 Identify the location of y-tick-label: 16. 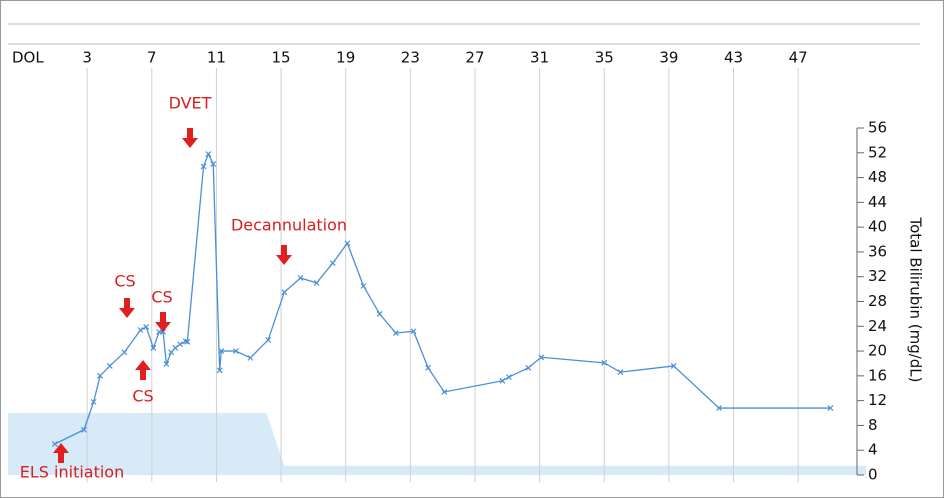
(877, 375).